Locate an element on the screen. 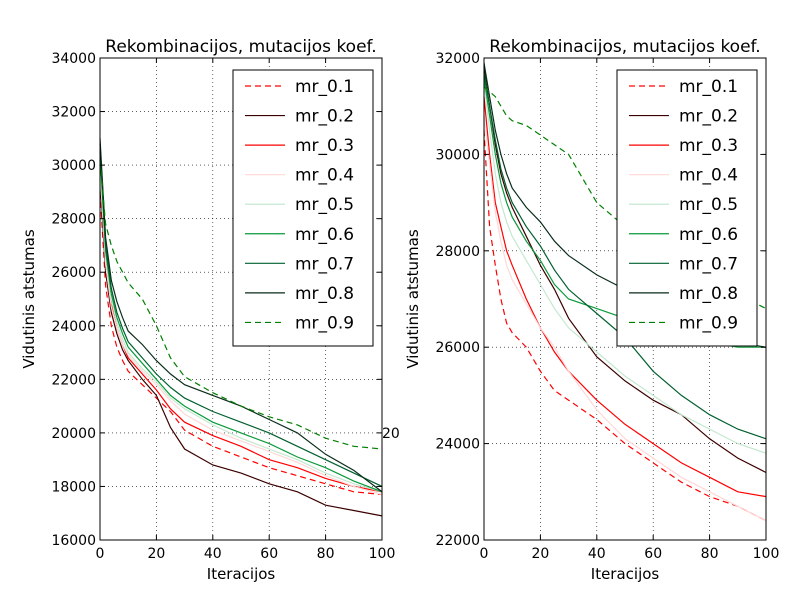 Image resolution: width=800 pixels, height=600 pixels. left-chart-xlabel: Iteracijos is located at coordinates (241, 574).